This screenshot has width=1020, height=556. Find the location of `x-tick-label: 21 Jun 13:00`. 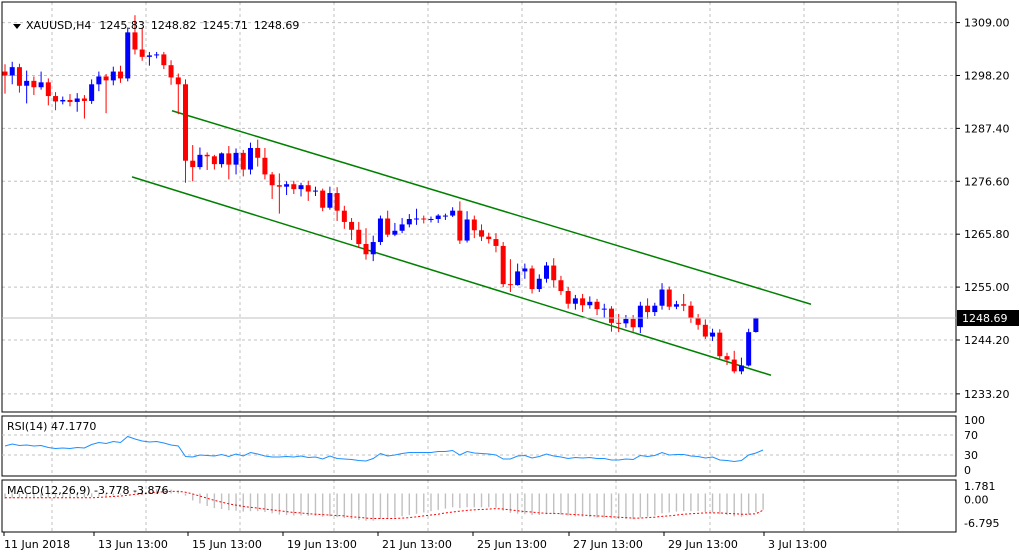

x-tick-label: 21 Jun 13:00 is located at coordinates (417, 544).